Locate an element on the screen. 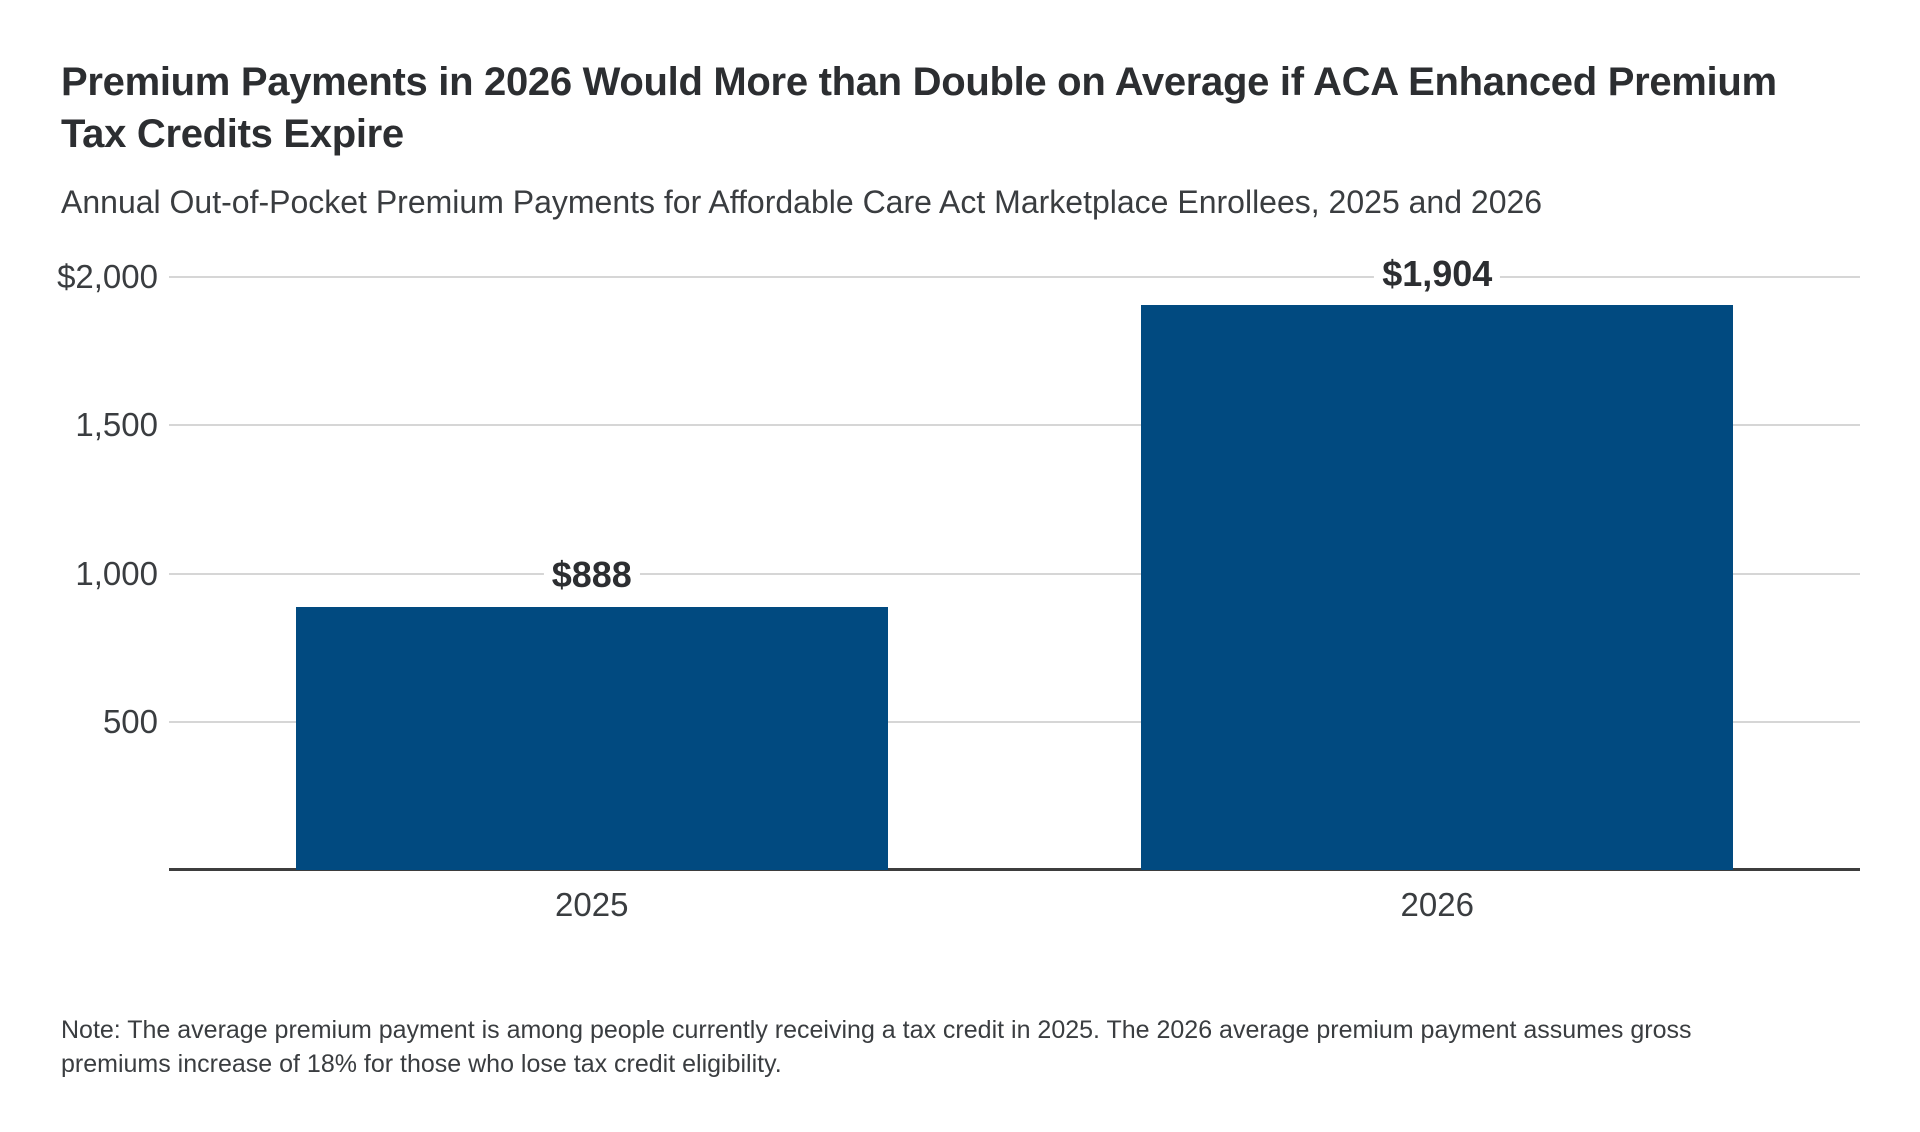 This screenshot has width=1920, height=1132. y-axis-tick-label: 500 is located at coordinates (130, 721).